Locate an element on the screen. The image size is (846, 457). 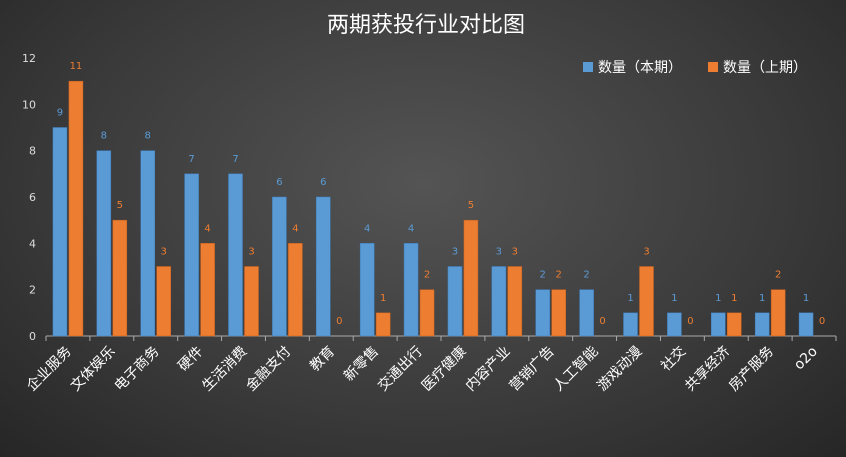
x-tick-label: 电子商务 is located at coordinates (137, 369).